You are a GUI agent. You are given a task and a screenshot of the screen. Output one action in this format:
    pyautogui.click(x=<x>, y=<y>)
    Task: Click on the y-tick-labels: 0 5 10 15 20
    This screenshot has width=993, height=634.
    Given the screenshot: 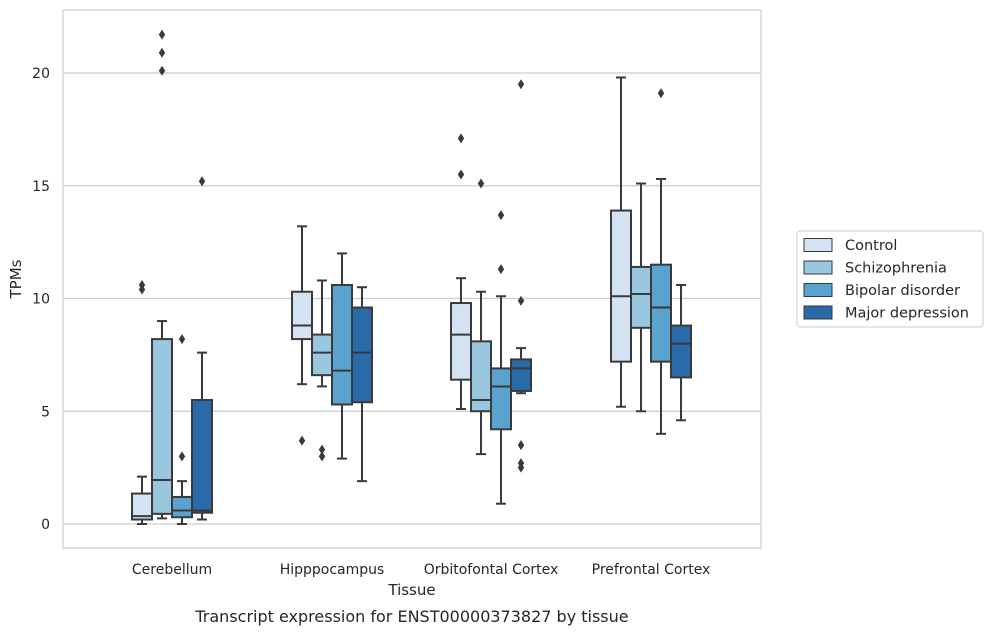 What is the action you would take?
    pyautogui.click(x=41, y=299)
    